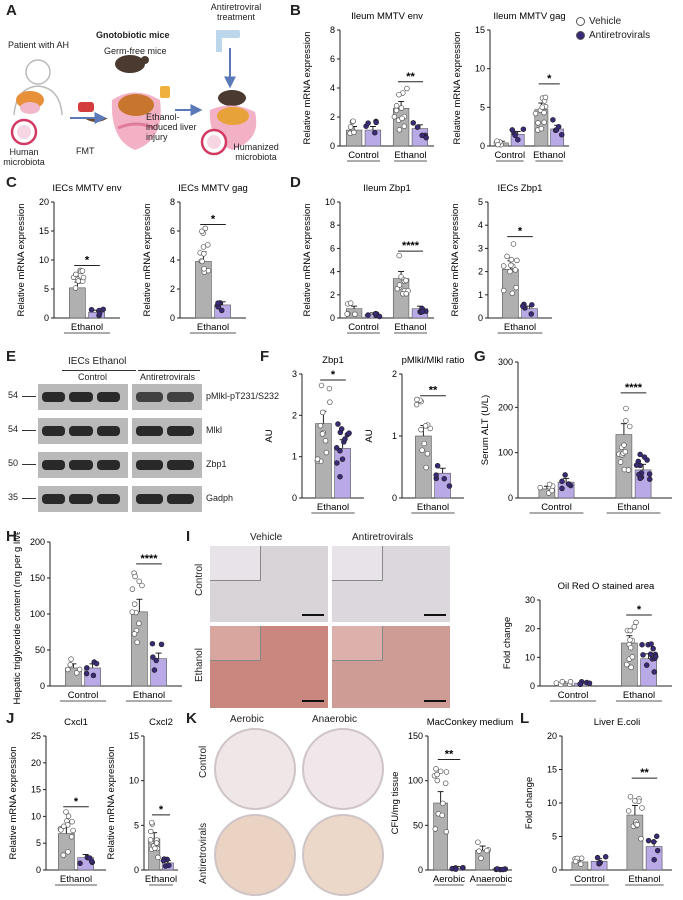 The image size is (683, 900). Describe the element at coordinates (414, 434) in the screenshot. I see `chart-pmlkl-ratio: pMlkl/Mlkl ratio AU 0 1 2 Ethanol **` at that location.